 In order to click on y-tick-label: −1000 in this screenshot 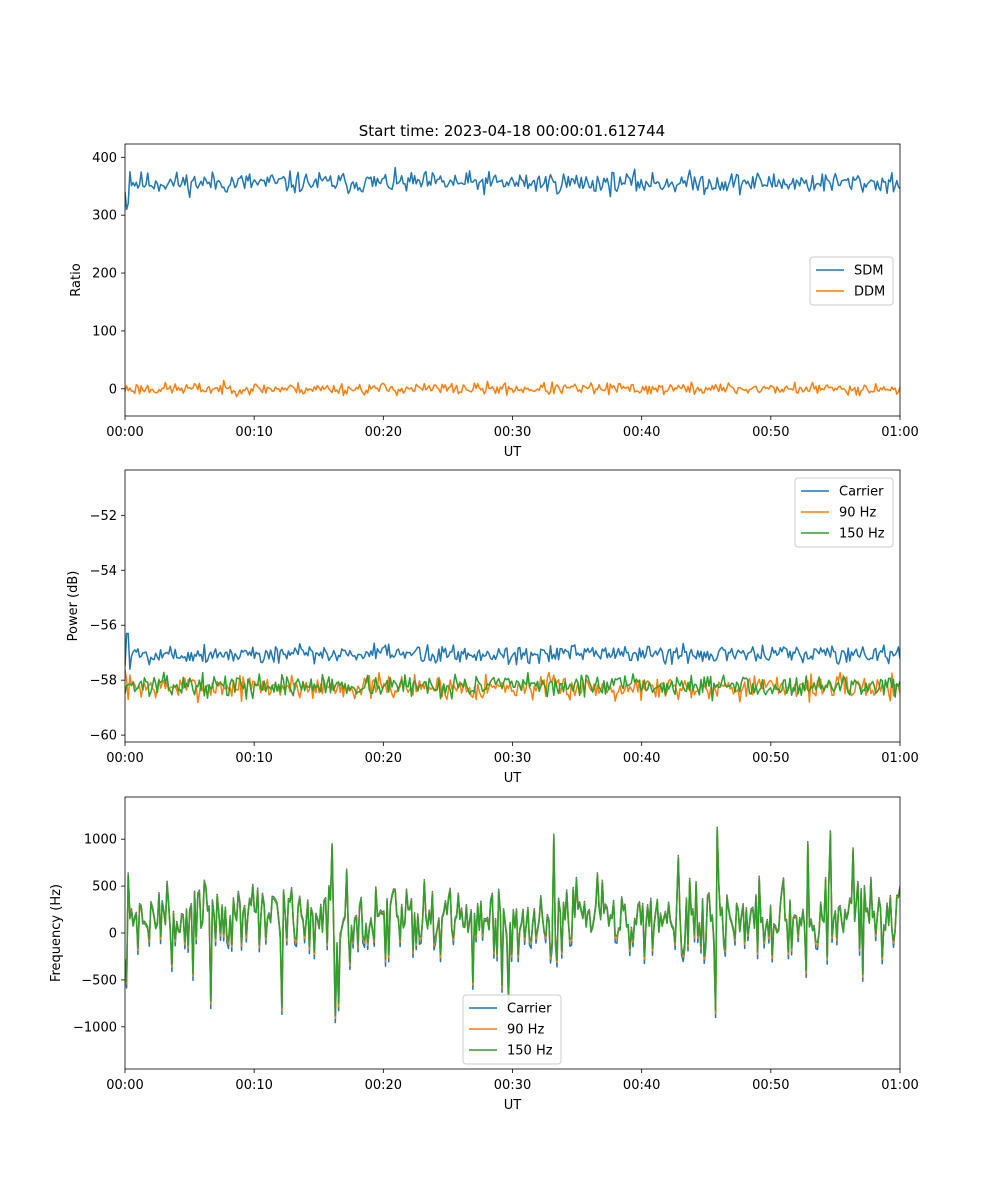, I will do `click(95, 1027)`.